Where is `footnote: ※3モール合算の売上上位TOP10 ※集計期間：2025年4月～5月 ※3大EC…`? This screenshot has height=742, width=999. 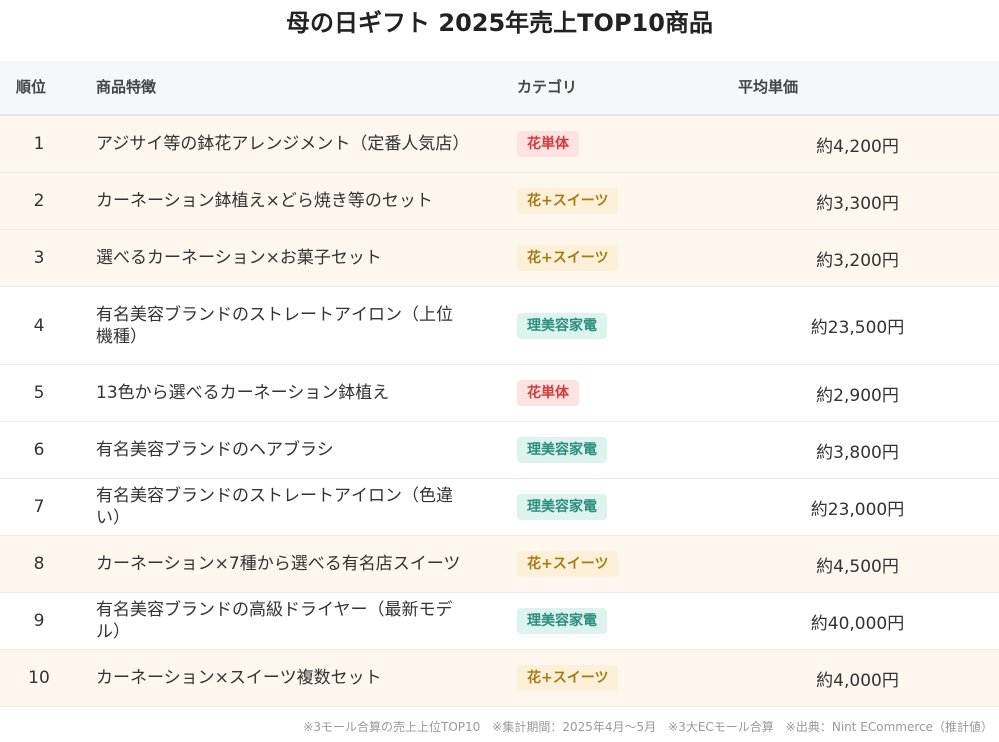 footnote: ※3モール合算の売上上位TOP10 ※集計期間：2025年4月～5月 ※3大EC… is located at coordinates (648, 727).